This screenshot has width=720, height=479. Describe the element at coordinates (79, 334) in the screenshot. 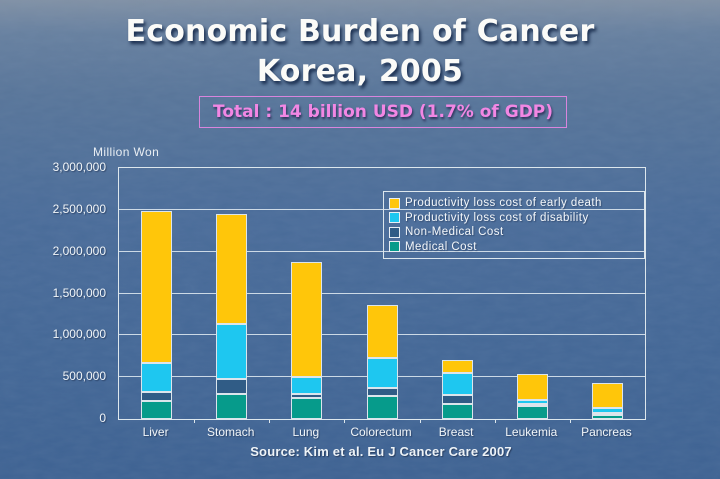

I see `y-tick-label: 1,000,000` at that location.